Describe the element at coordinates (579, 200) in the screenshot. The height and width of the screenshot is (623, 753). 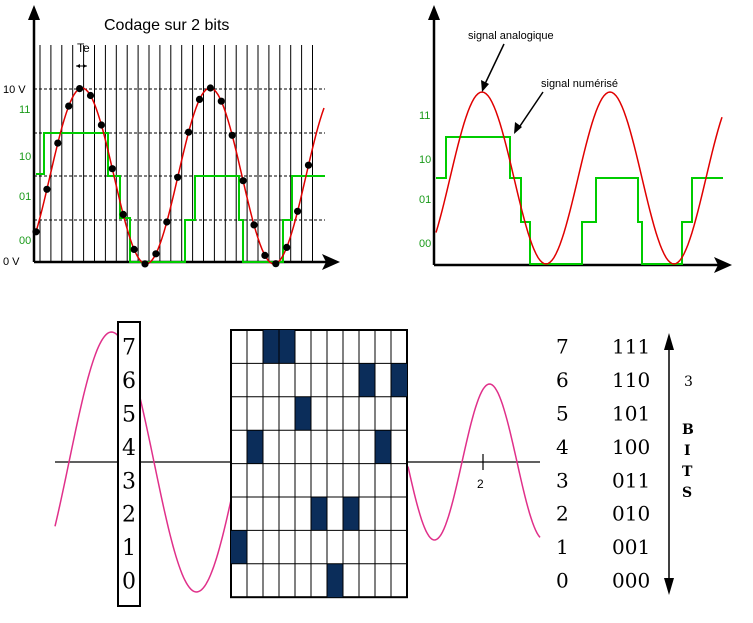
I see `p2-digital-signal` at that location.